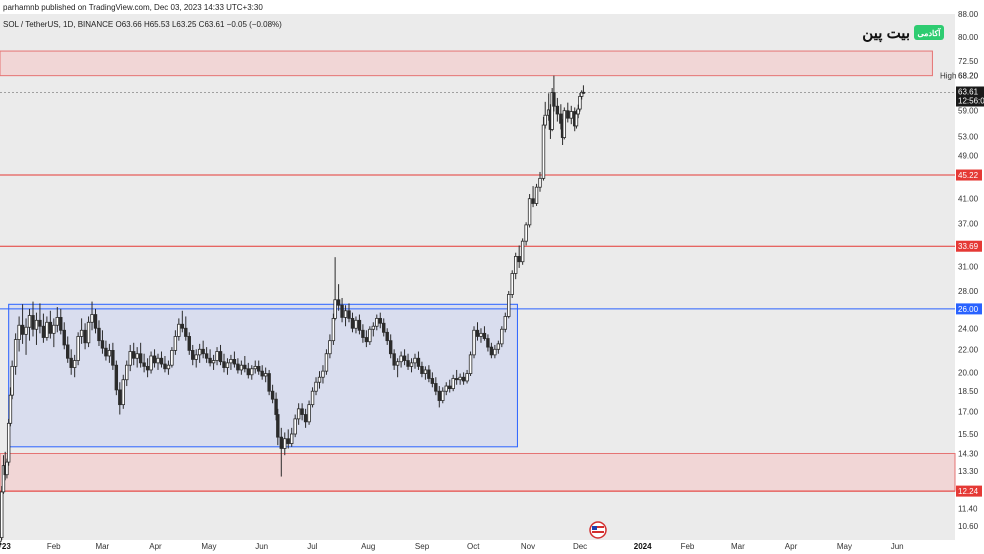 The image size is (984, 554). What do you see at coordinates (969, 175) in the screenshot?
I see `price-level-badge: 45.22` at bounding box center [969, 175].